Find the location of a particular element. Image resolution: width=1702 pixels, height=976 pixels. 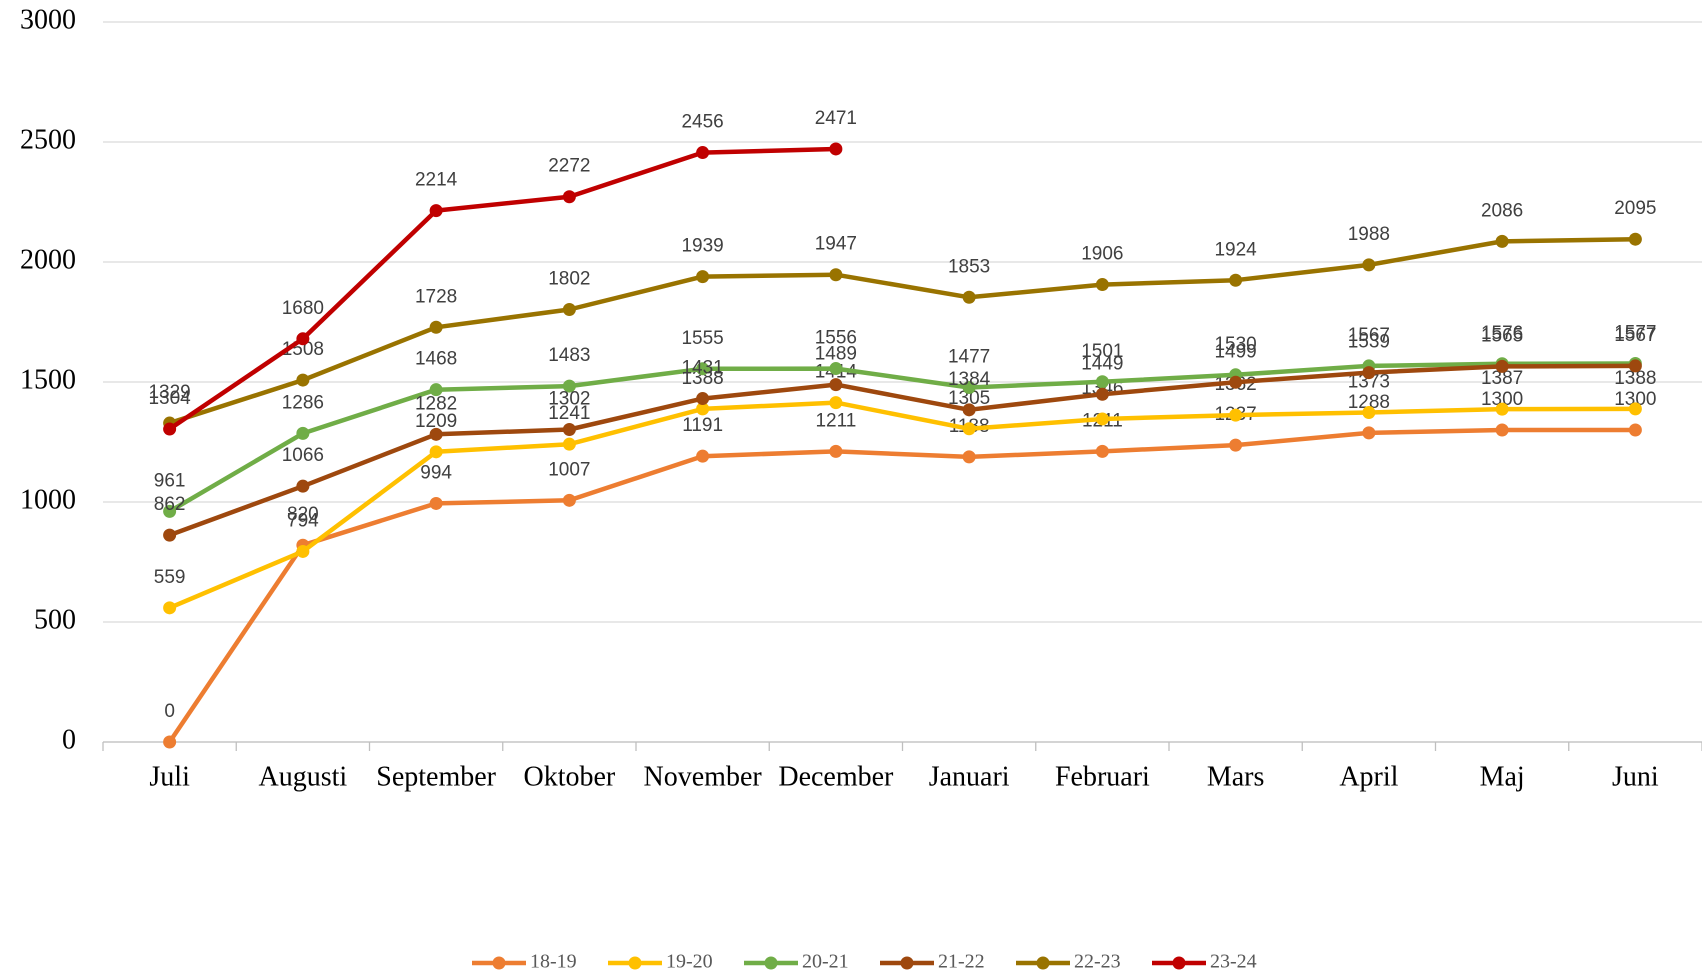

data-label: 1282 is located at coordinates (436, 403).